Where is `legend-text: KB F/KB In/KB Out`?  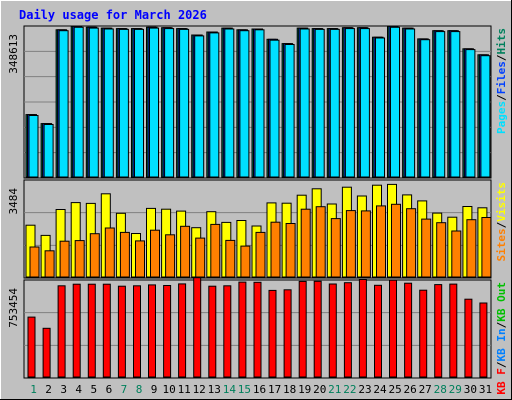
legend-text: KB F/KB In/KB Out is located at coordinates (501, 338).